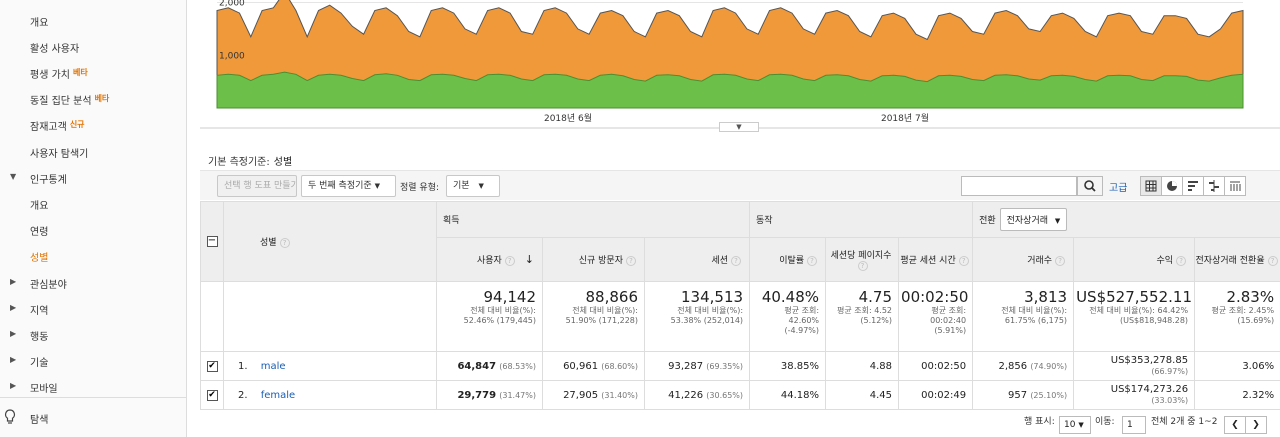 The width and height of the screenshot is (1280, 437). What do you see at coordinates (697, 259) in the screenshot?
I see `column-header-sessions: 세션?` at bounding box center [697, 259].